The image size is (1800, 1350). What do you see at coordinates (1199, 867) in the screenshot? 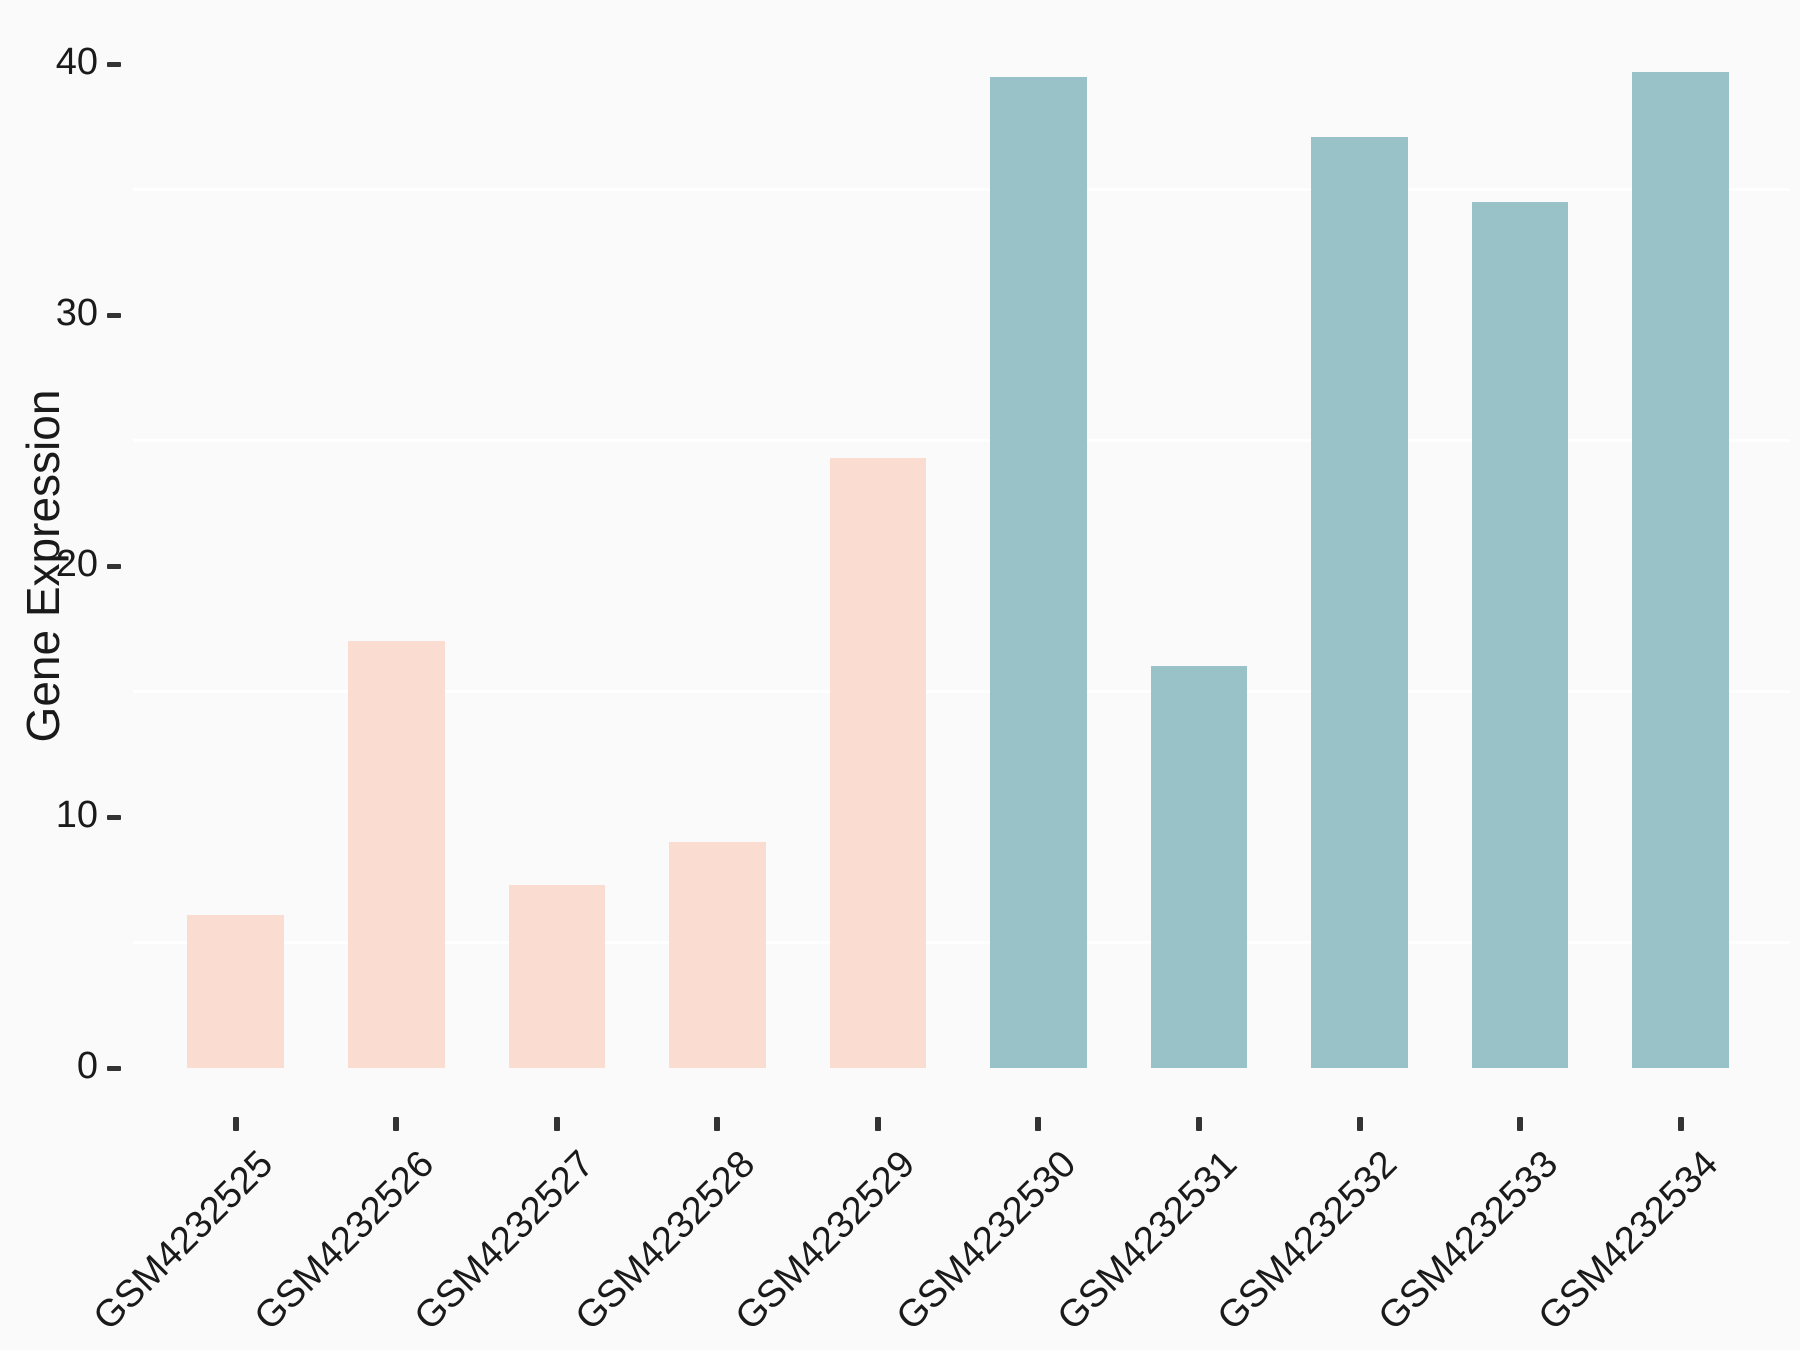
I see `bar-GSM4232531` at bounding box center [1199, 867].